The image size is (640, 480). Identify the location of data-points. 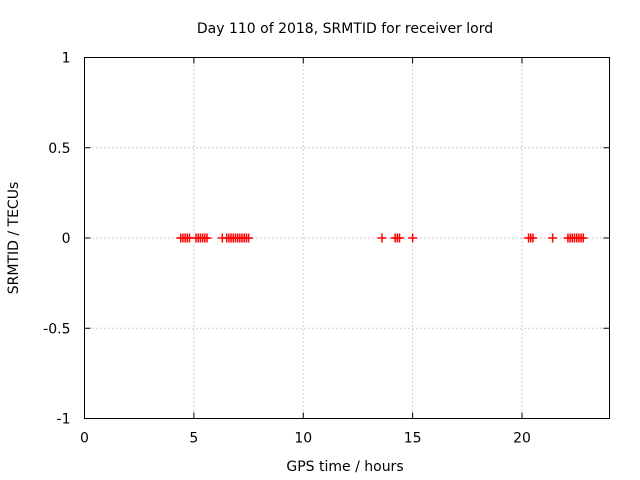
(382, 238).